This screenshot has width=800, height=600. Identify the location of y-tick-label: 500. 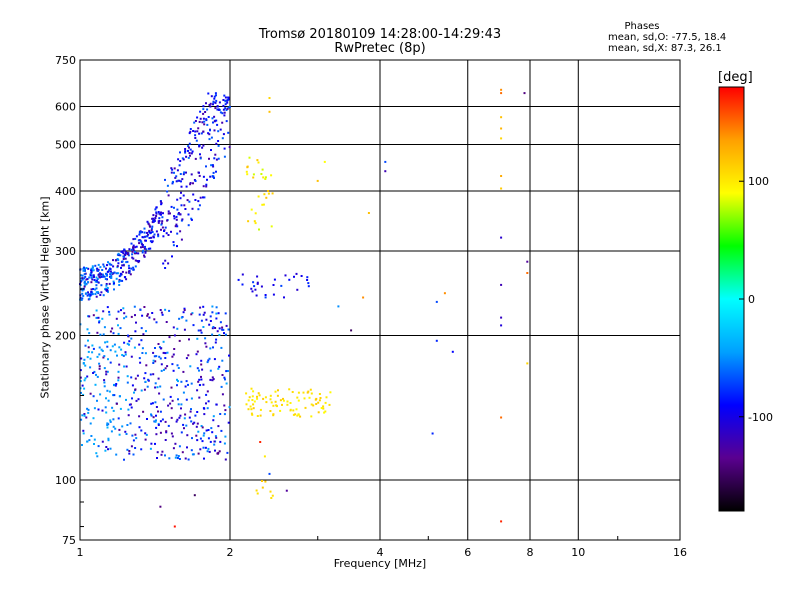
(65, 145).